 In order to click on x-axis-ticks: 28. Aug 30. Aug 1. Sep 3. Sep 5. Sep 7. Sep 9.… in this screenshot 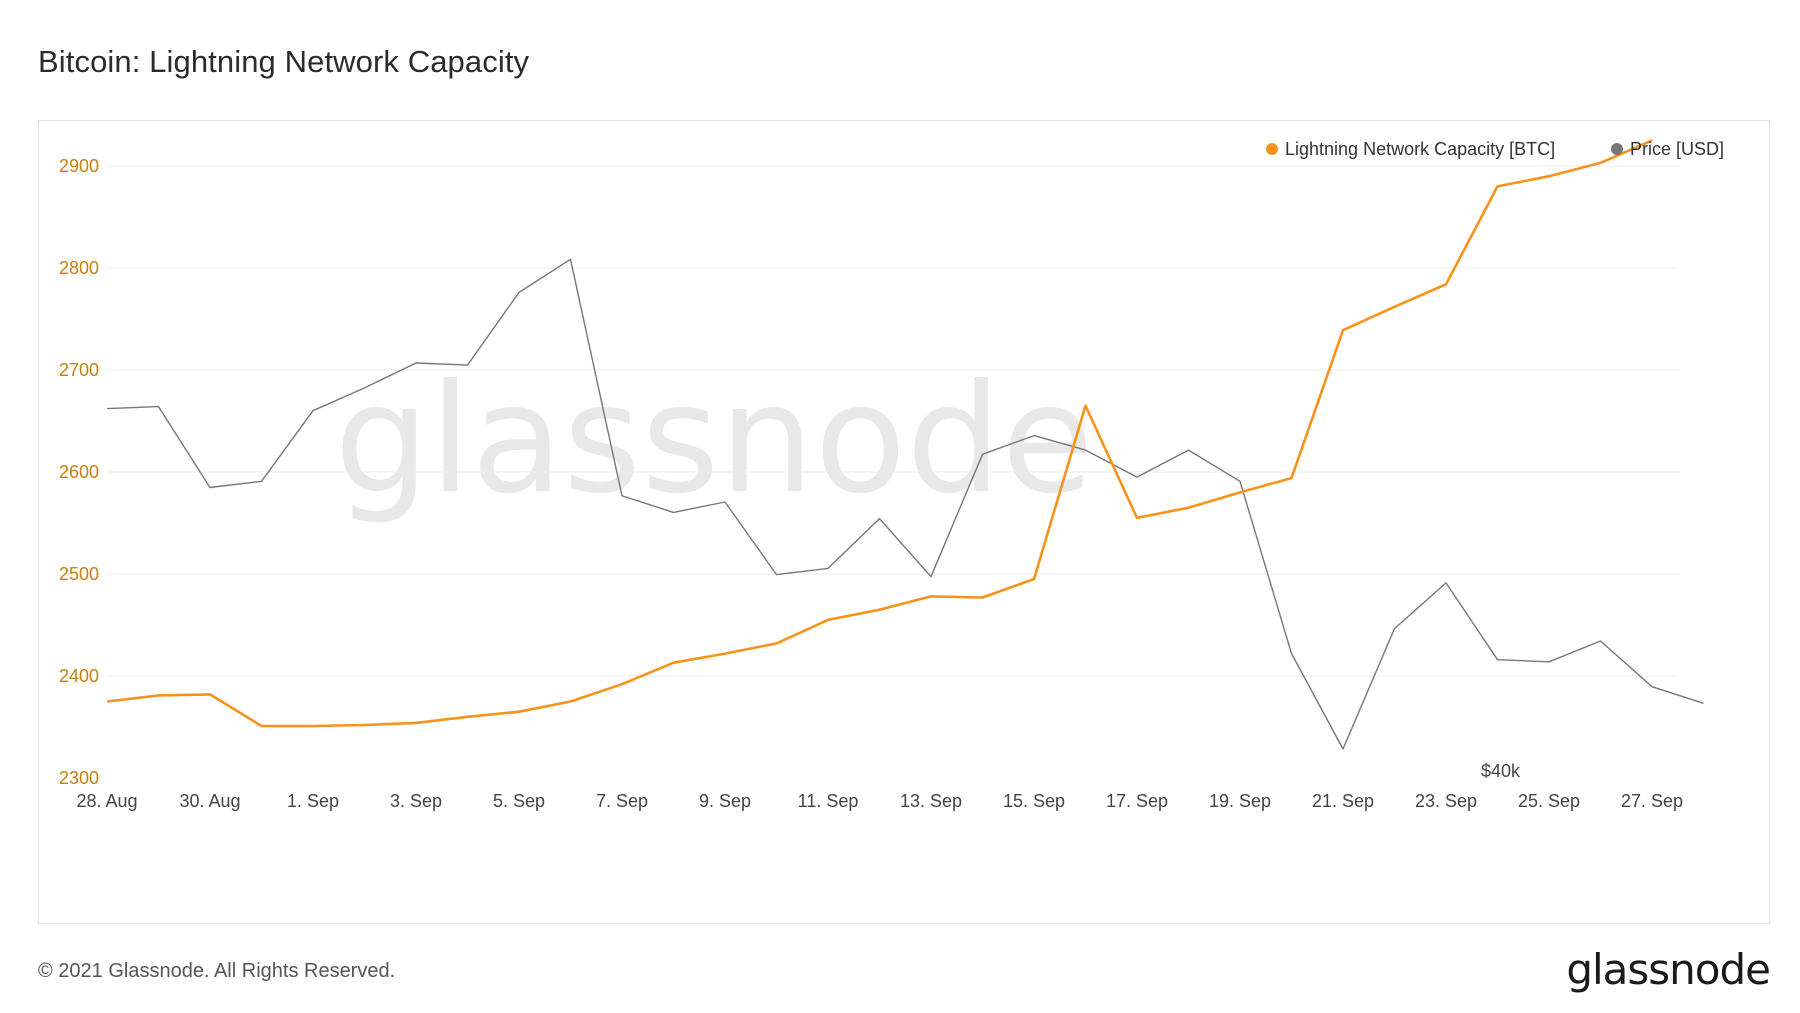, I will do `click(879, 801)`.